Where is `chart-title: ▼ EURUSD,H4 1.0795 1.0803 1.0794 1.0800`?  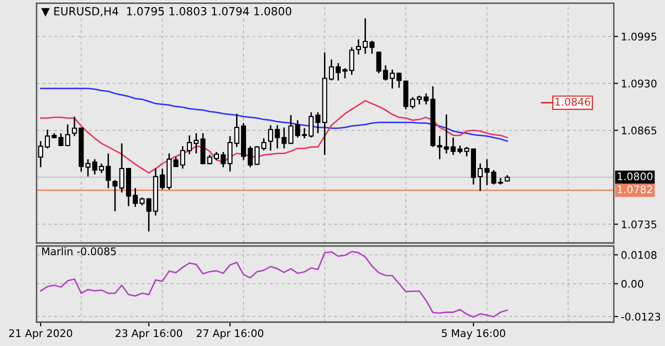
chart-title: ▼ EURUSD,H4 1.0795 1.0803 1.0794 1.0800 is located at coordinates (166, 12).